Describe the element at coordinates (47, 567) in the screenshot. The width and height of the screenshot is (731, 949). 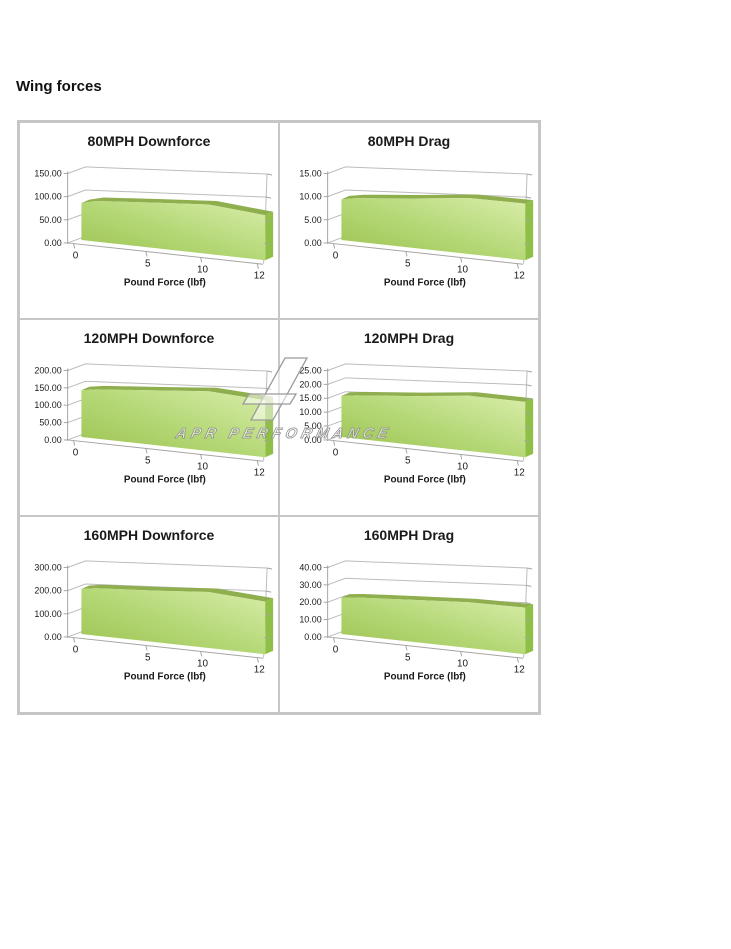
I see `svg-text: 300.00` at that location.